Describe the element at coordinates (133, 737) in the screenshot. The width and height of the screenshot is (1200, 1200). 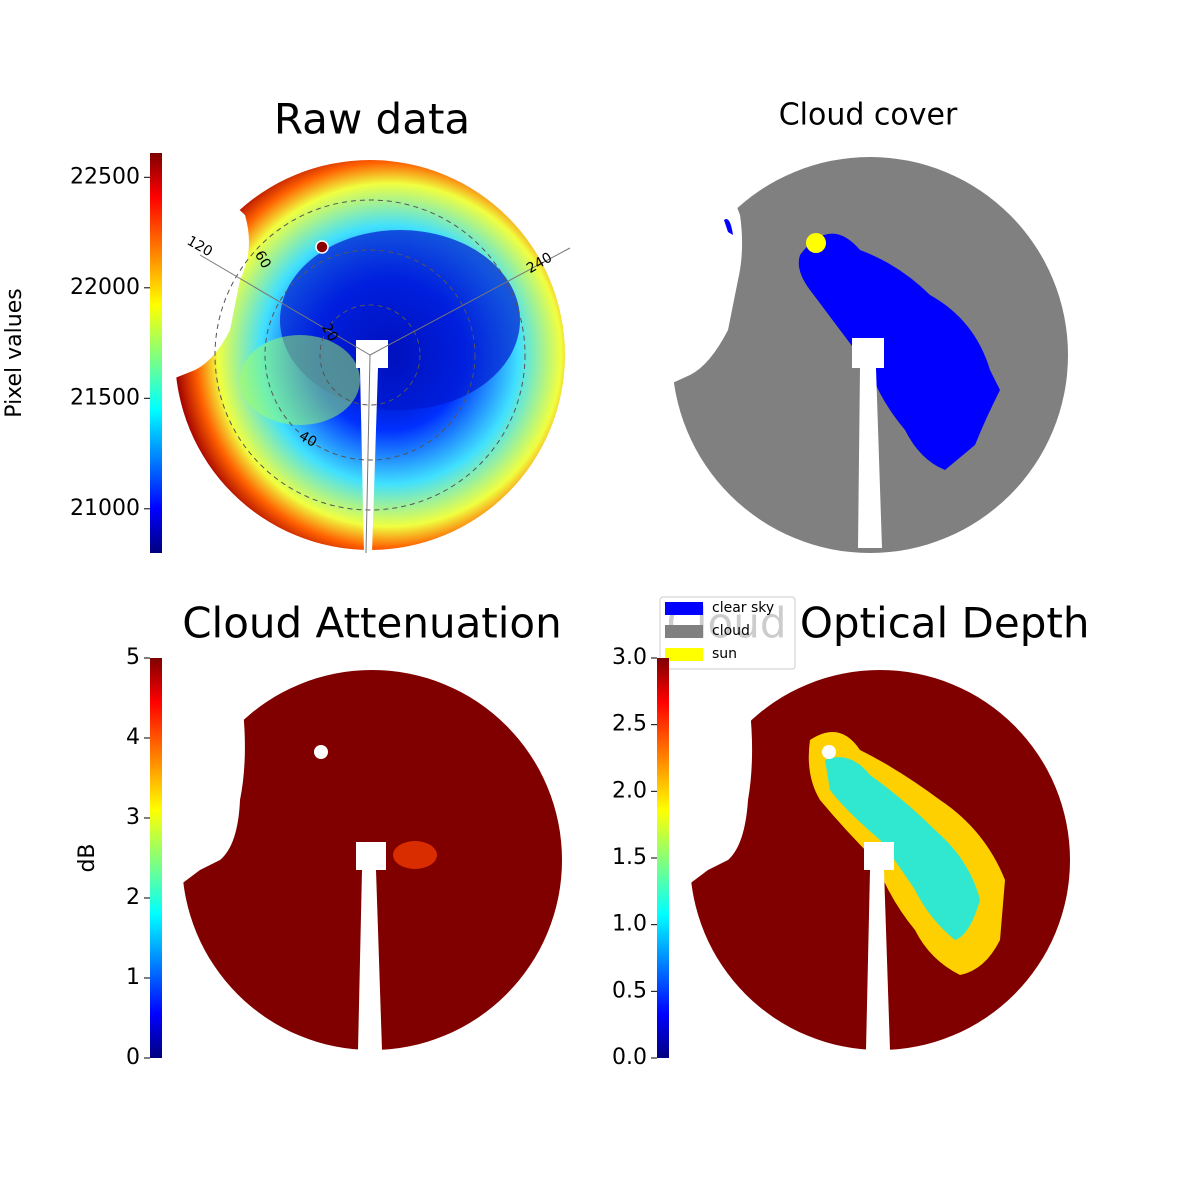
I see `tick-label: 4` at that location.